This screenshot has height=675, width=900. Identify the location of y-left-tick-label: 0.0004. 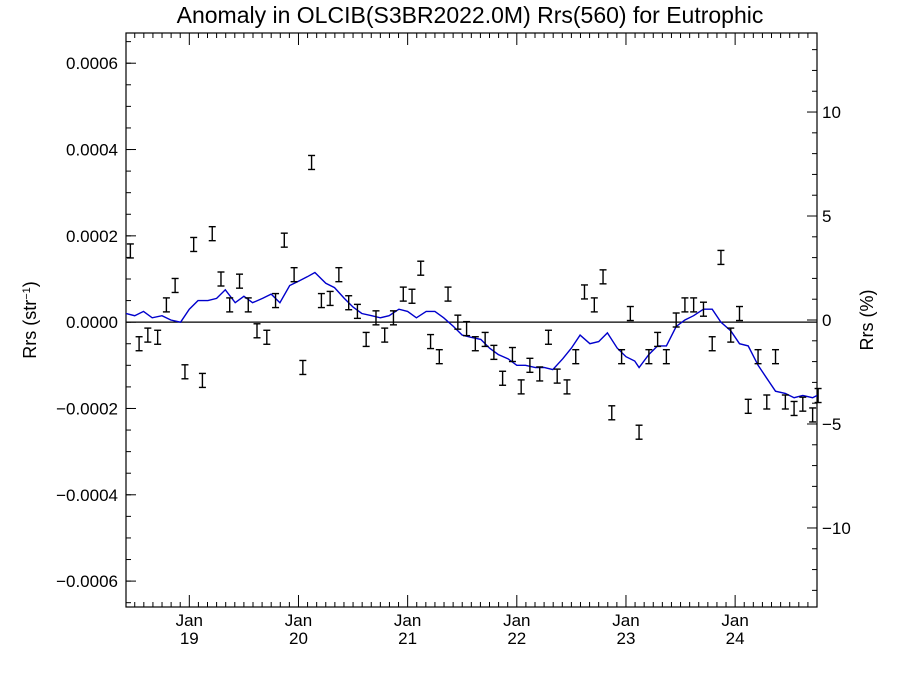
(92, 150).